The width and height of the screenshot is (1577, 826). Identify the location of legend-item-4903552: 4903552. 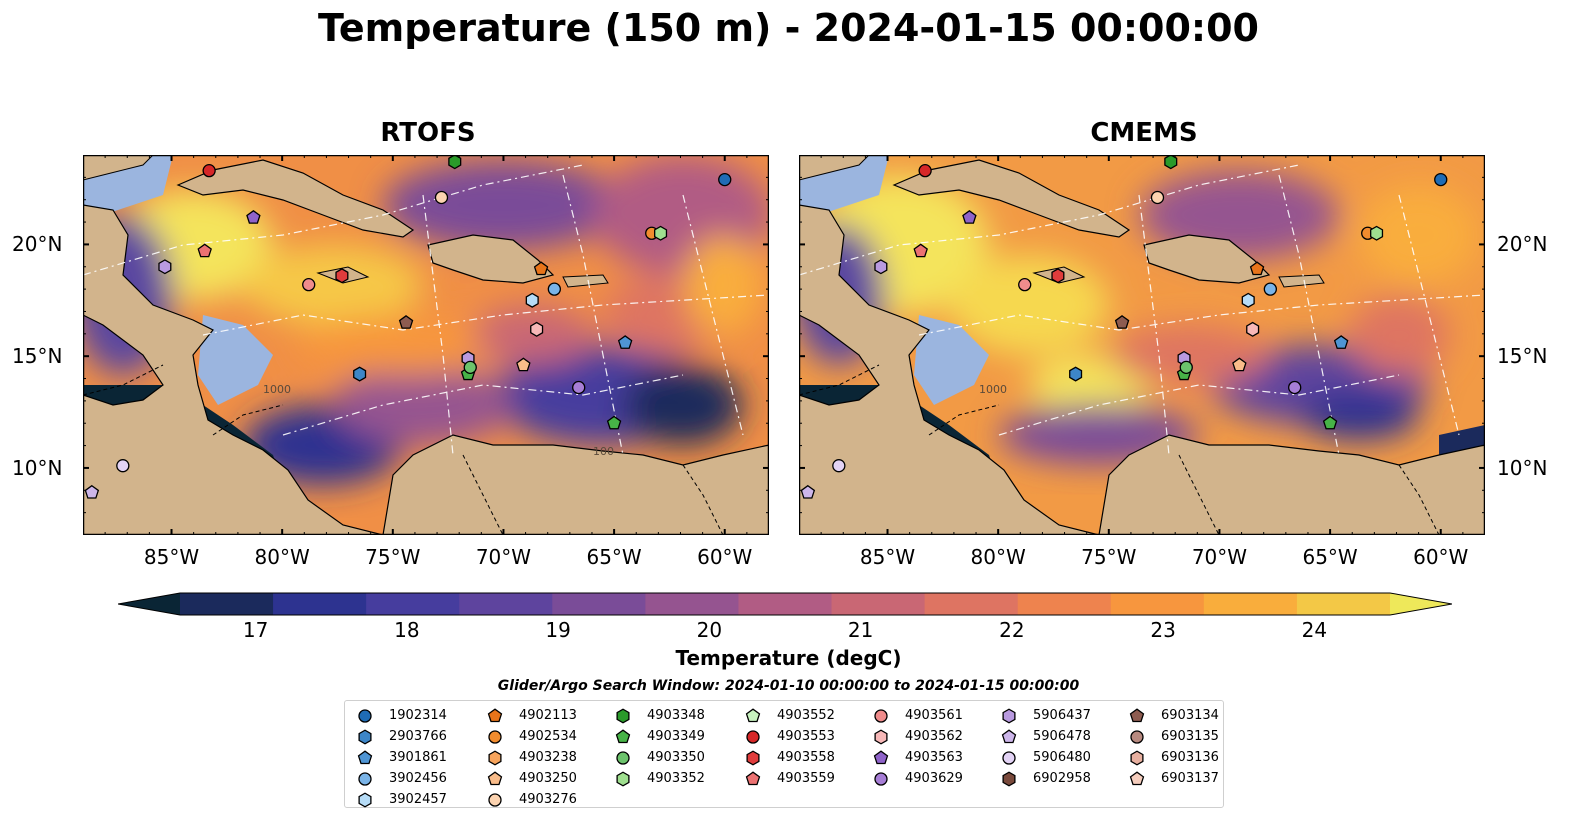
(789, 715).